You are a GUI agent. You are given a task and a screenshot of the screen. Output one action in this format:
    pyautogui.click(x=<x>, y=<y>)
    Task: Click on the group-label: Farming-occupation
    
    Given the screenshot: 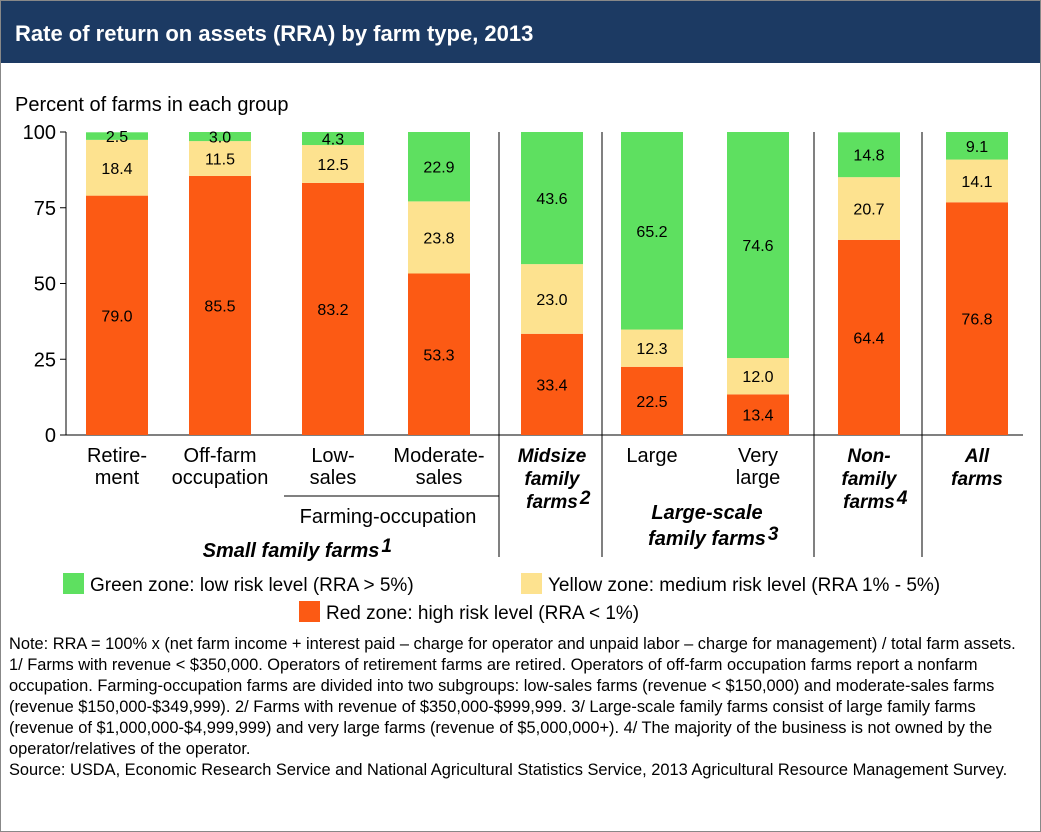 What is the action you would take?
    pyautogui.click(x=388, y=517)
    